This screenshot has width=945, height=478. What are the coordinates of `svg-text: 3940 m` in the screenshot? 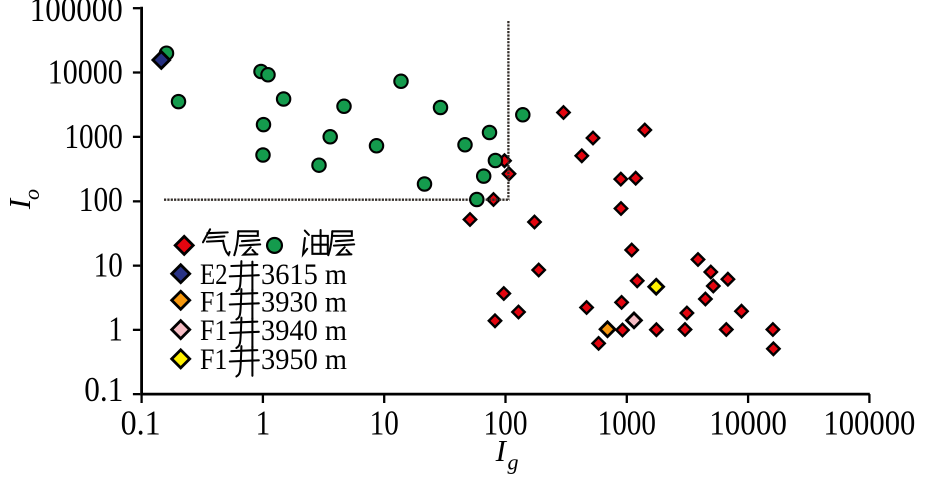 It's located at (304, 330).